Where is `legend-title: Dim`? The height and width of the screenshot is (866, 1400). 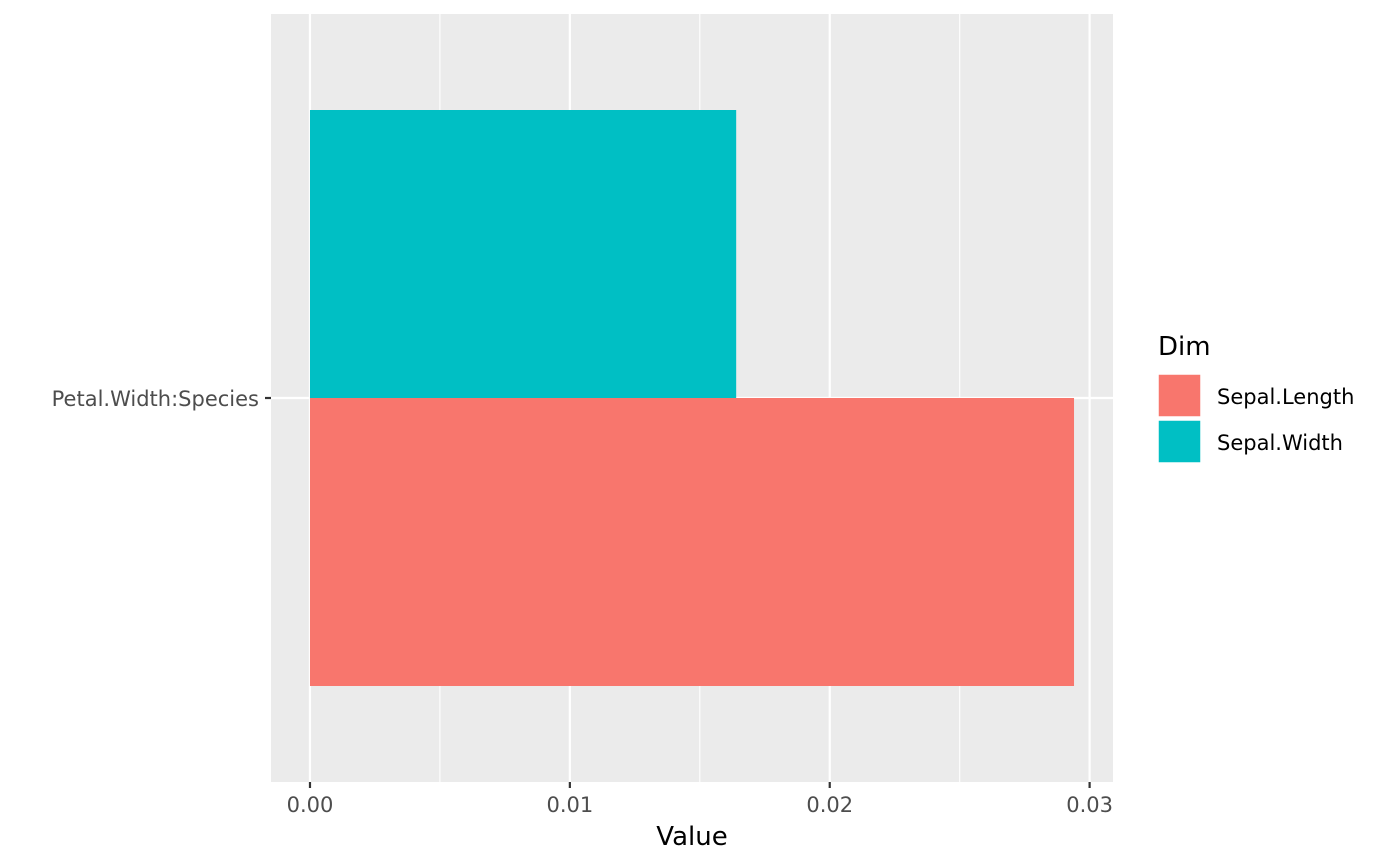 legend-title: Dim is located at coordinates (1184, 347).